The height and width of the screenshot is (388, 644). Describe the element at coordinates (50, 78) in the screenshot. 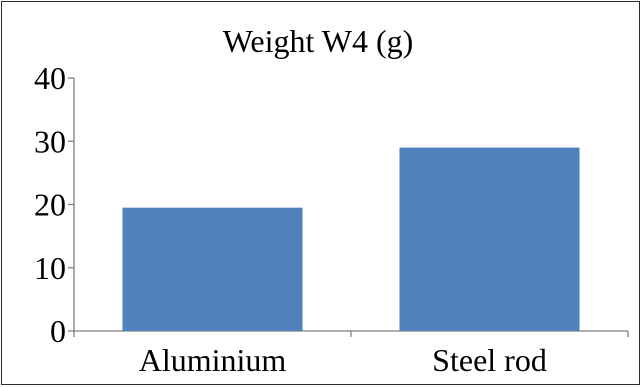

I see `y-tick-label: 40` at that location.